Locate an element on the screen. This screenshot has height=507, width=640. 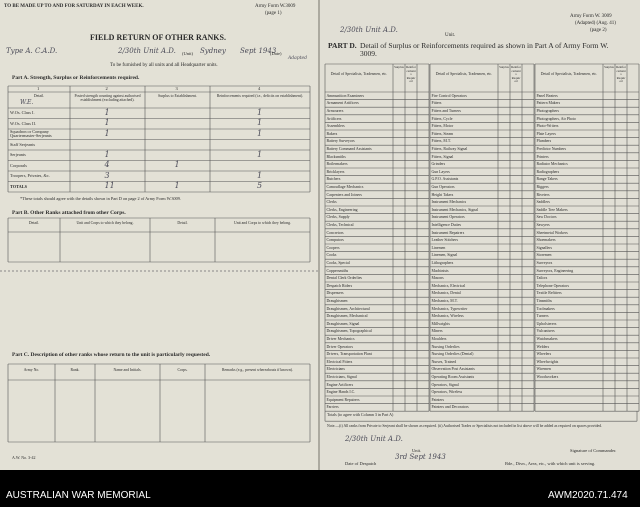
trade-label: Fitters, M.T. is located at coordinates (441, 141).